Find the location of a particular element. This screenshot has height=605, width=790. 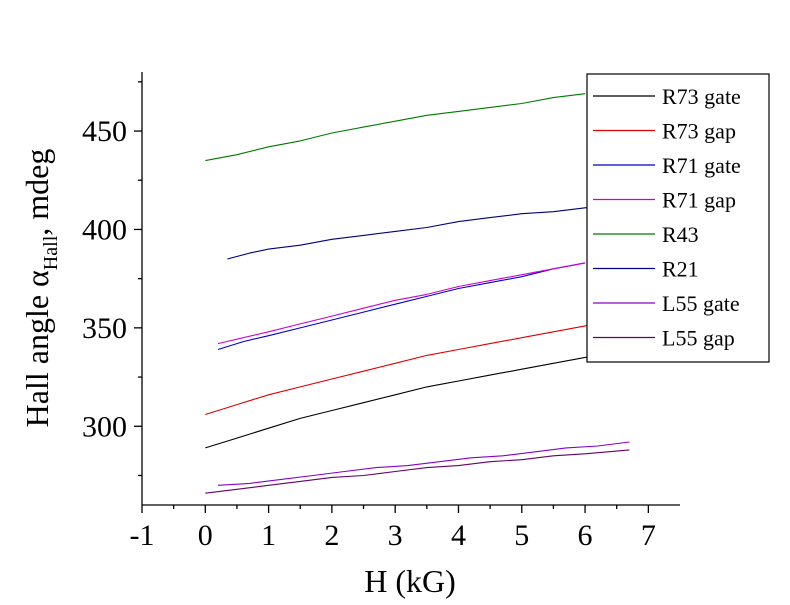

x-tick-label: 2 is located at coordinates (331, 535).